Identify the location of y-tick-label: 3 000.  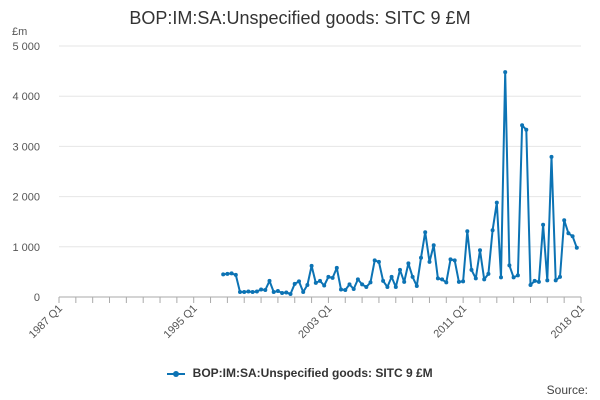
(26, 147).